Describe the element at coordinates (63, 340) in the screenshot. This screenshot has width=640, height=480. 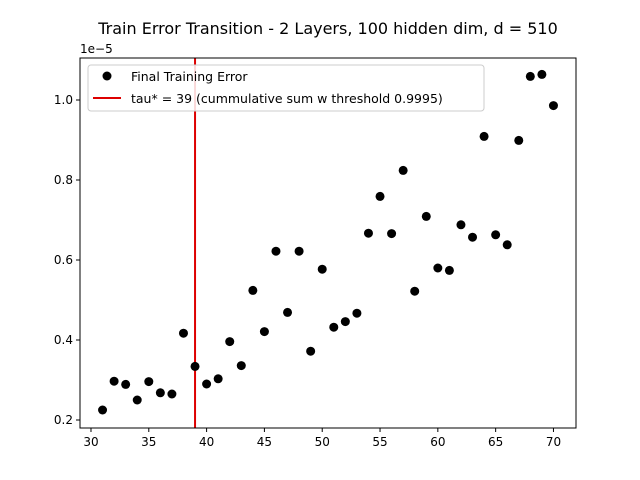
I see `y-tick-label: 0.4` at that location.